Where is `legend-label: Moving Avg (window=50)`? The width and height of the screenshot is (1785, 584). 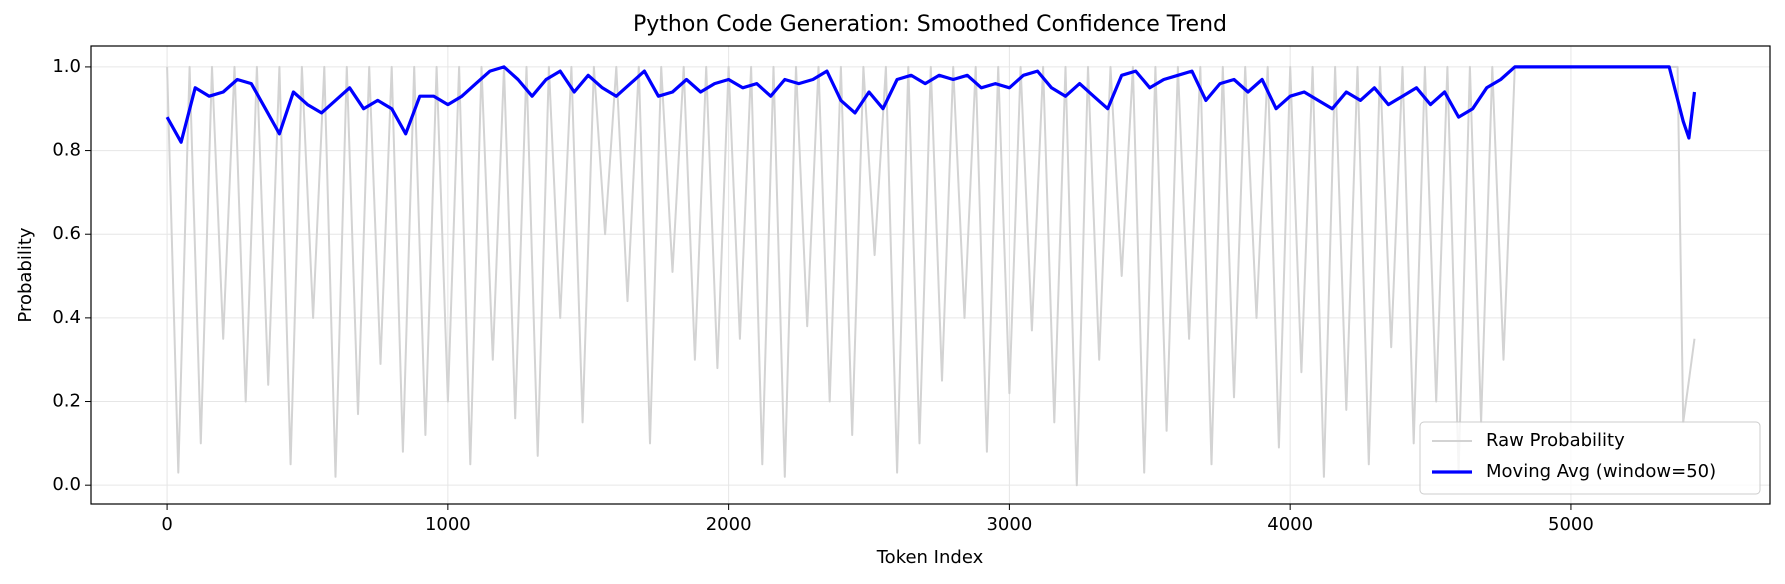 legend-label: Moving Avg (window=50) is located at coordinates (1601, 471).